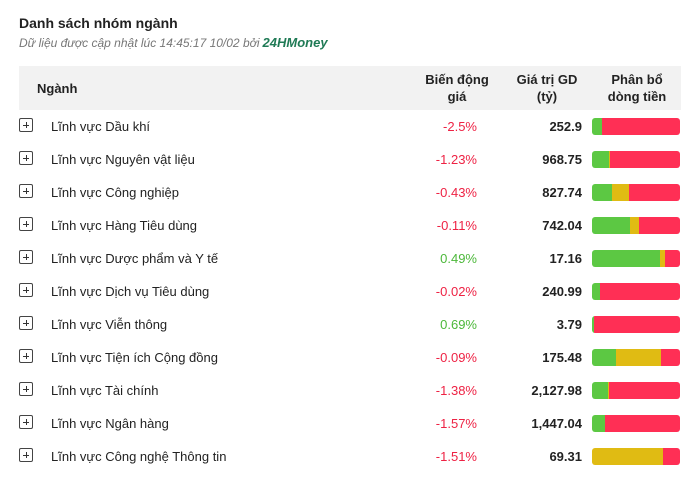  What do you see at coordinates (456, 390) in the screenshot?
I see `price-change: -1.38%` at bounding box center [456, 390].